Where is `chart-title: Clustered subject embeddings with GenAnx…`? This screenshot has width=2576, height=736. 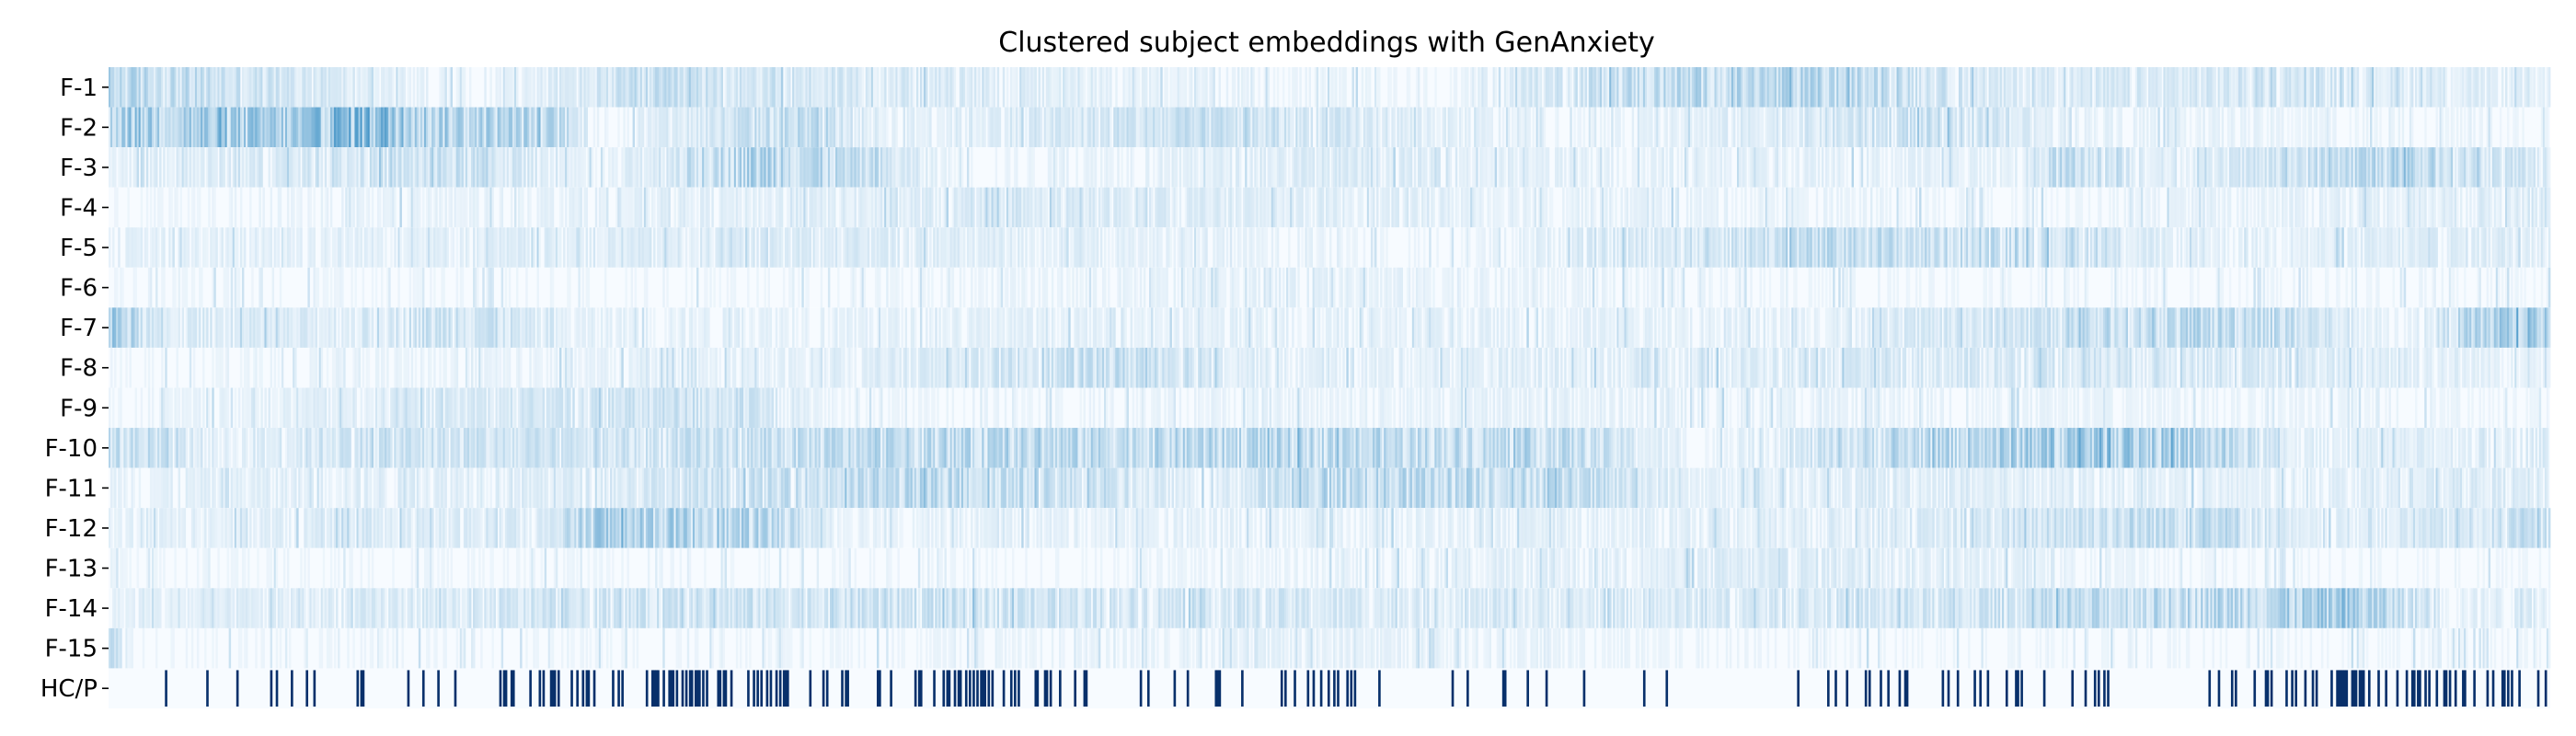 chart-title: Clustered subject embeddings with GenAnx… is located at coordinates (1326, 43).